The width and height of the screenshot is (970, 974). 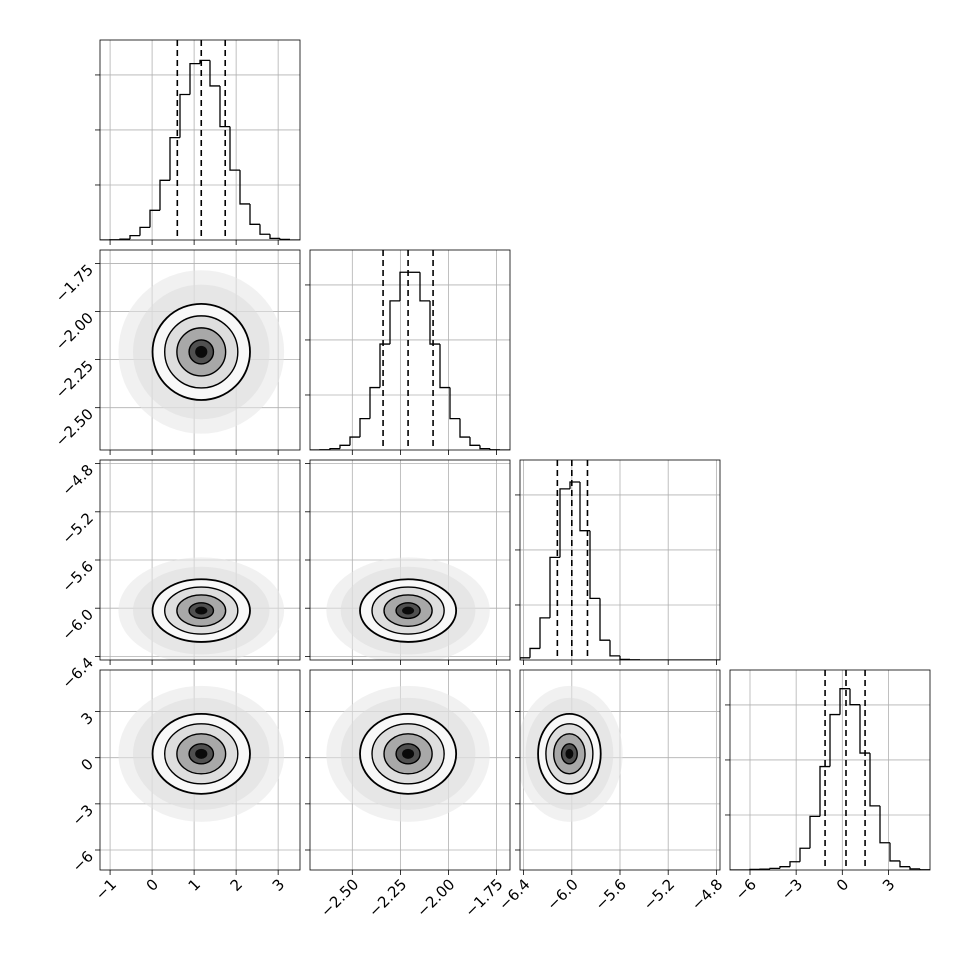 What do you see at coordinates (106, 889) in the screenshot?
I see `x-tick-label: −1` at bounding box center [106, 889].